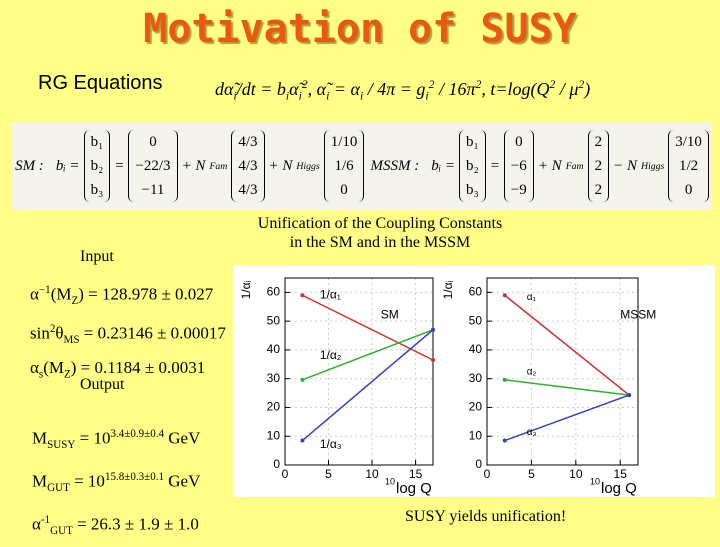 This screenshot has width=720, height=547. Describe the element at coordinates (128, 371) in the screenshot. I see `formula: αs(MZ) = 0.1184 ± 0.0031` at that location.